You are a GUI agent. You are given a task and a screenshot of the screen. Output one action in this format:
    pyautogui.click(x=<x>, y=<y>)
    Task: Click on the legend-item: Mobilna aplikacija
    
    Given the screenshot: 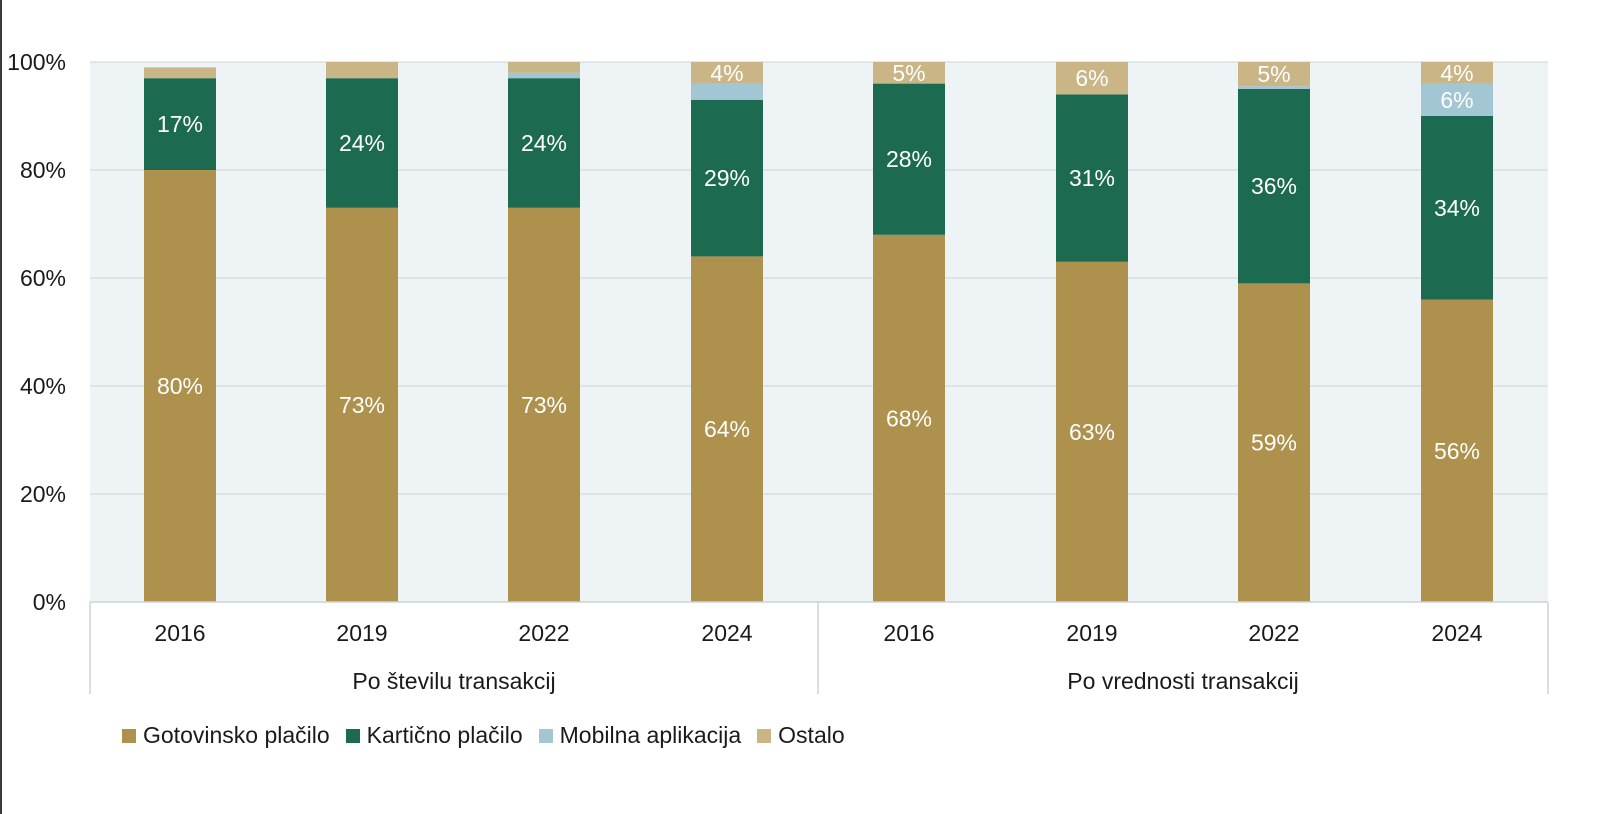 What is the action you would take?
    pyautogui.click(x=640, y=735)
    